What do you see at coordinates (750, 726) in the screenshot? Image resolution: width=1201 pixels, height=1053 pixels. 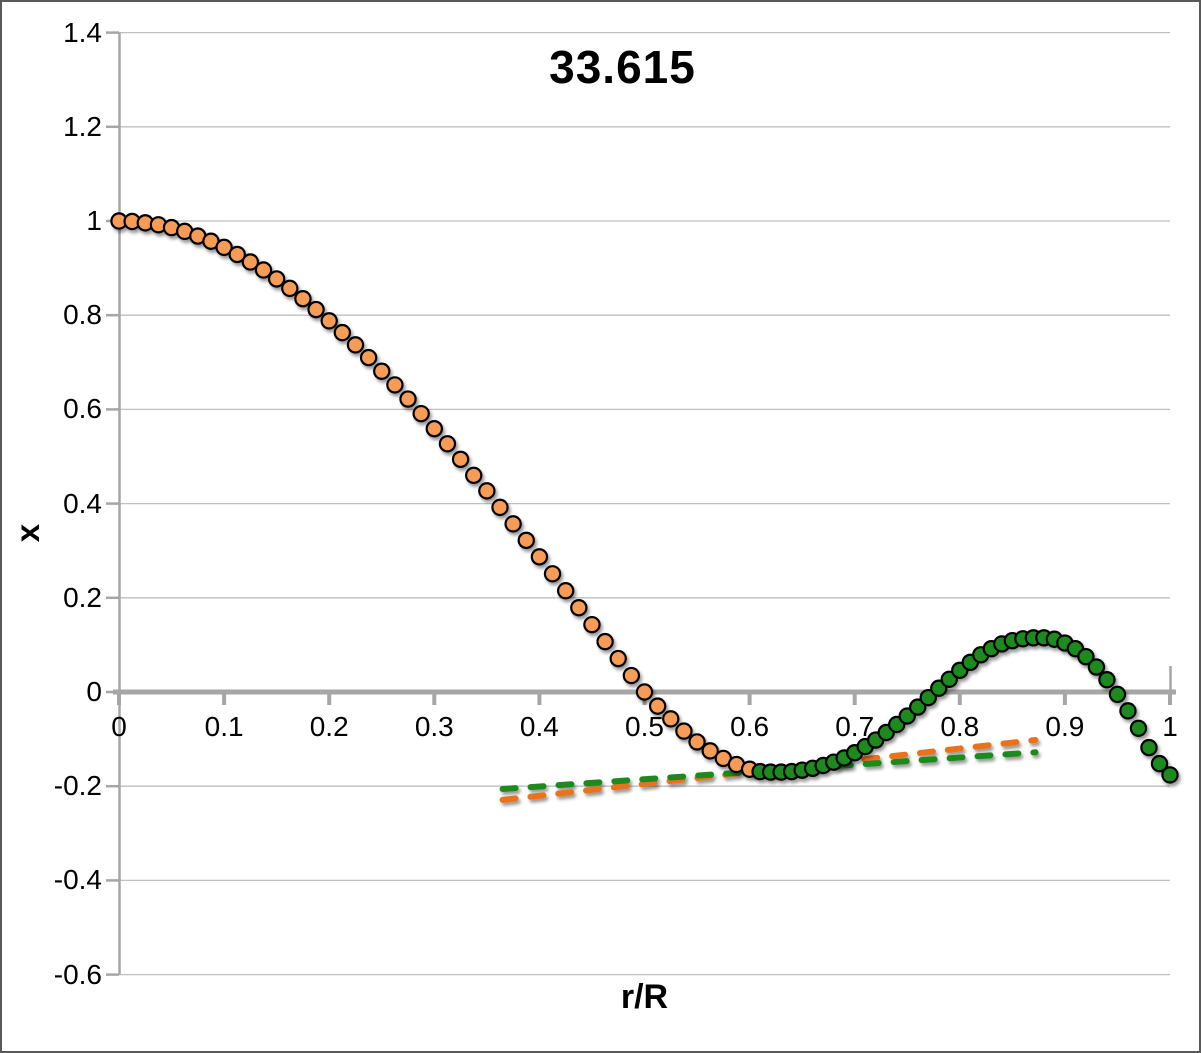 I see `x-axis-tick-label: 0.6` at bounding box center [750, 726].